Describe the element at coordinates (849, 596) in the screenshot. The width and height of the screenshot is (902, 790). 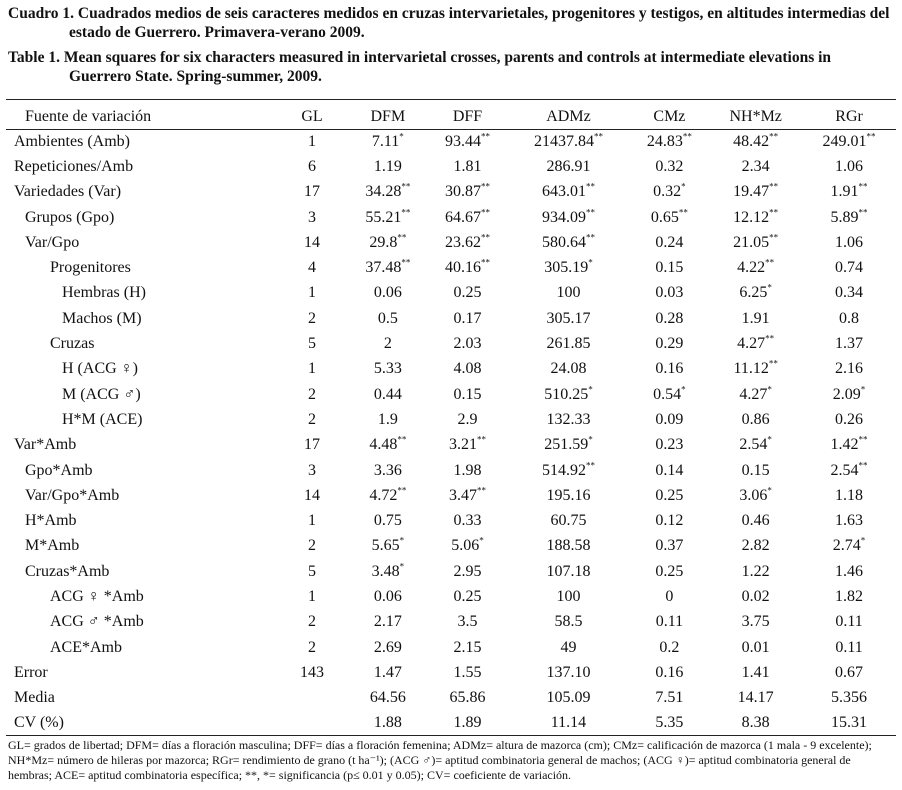
I see `table-cell: 1.82` at that location.